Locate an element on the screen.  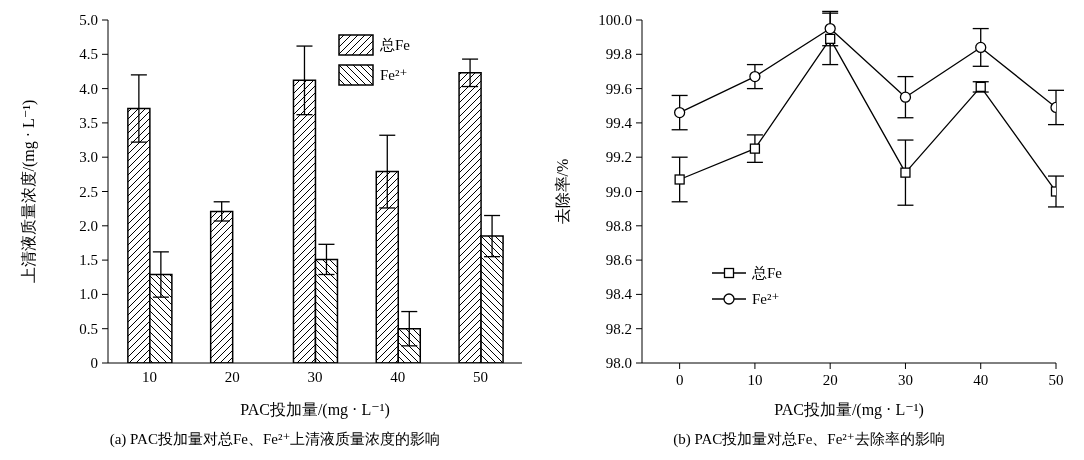
y-tick-label: 99.2 is located at coordinates (618, 157).